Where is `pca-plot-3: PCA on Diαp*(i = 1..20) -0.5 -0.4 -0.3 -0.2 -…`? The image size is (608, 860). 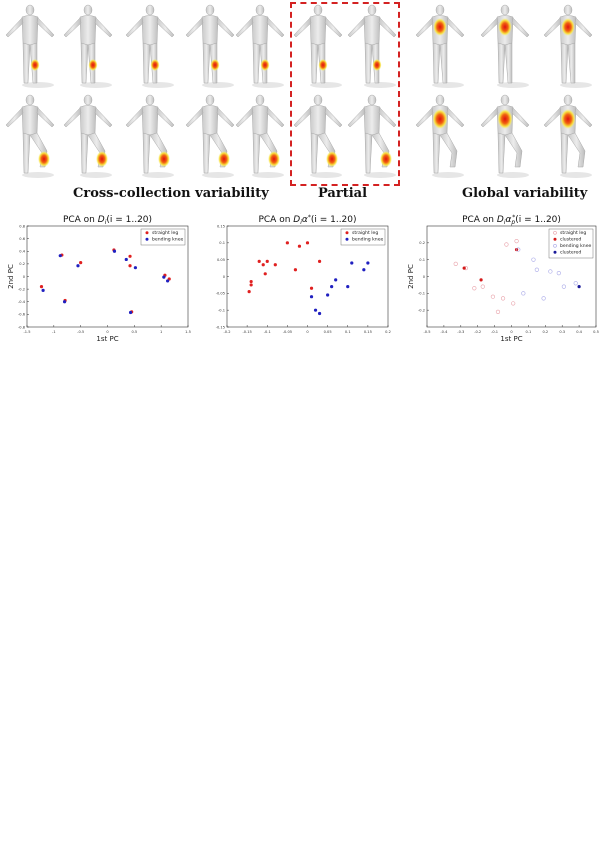
pca-plot-3: PCA on Diαp*(i = 1..20) -0.5 -0.4 -0.3 -0.2 -… is located at coordinates (504, 279).